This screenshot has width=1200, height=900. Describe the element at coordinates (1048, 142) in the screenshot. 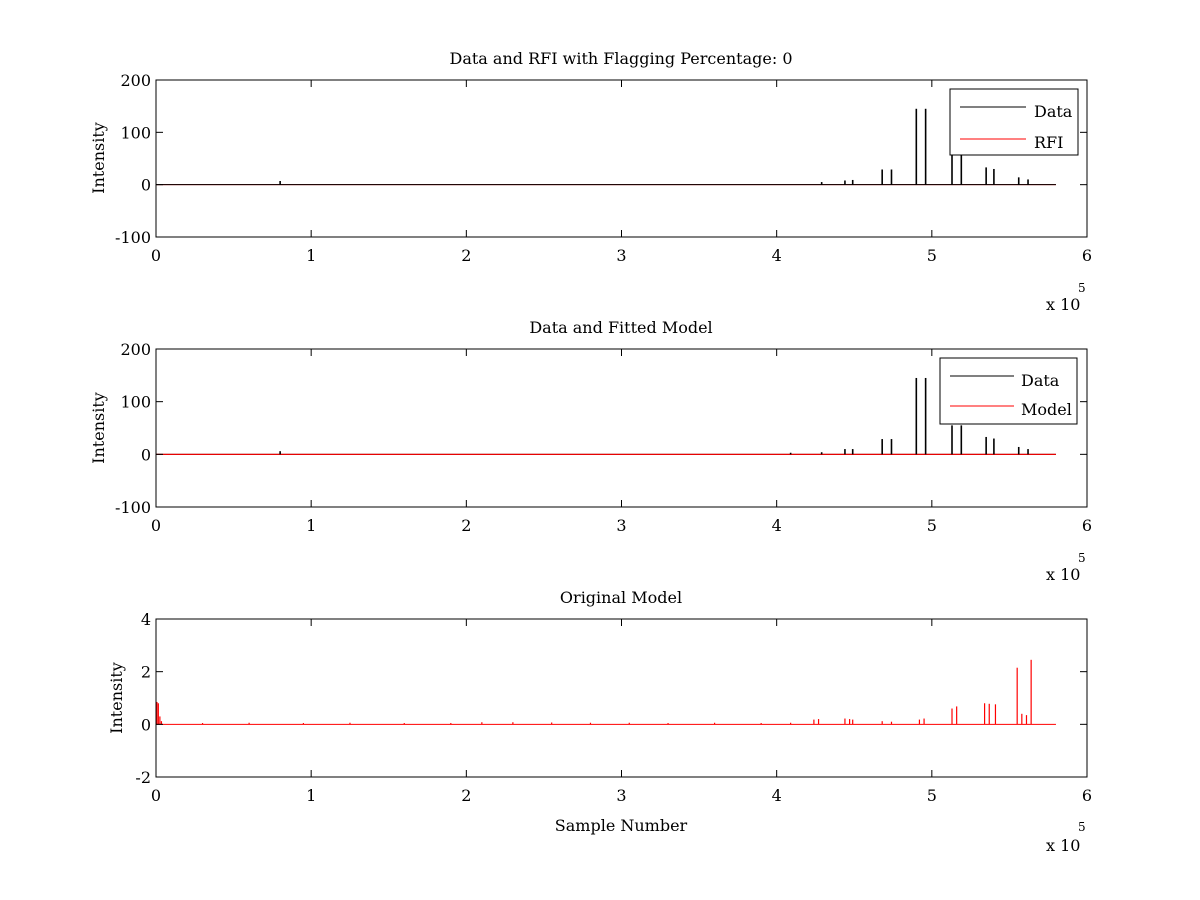

I see `legend-label-rfi: RFI` at that location.